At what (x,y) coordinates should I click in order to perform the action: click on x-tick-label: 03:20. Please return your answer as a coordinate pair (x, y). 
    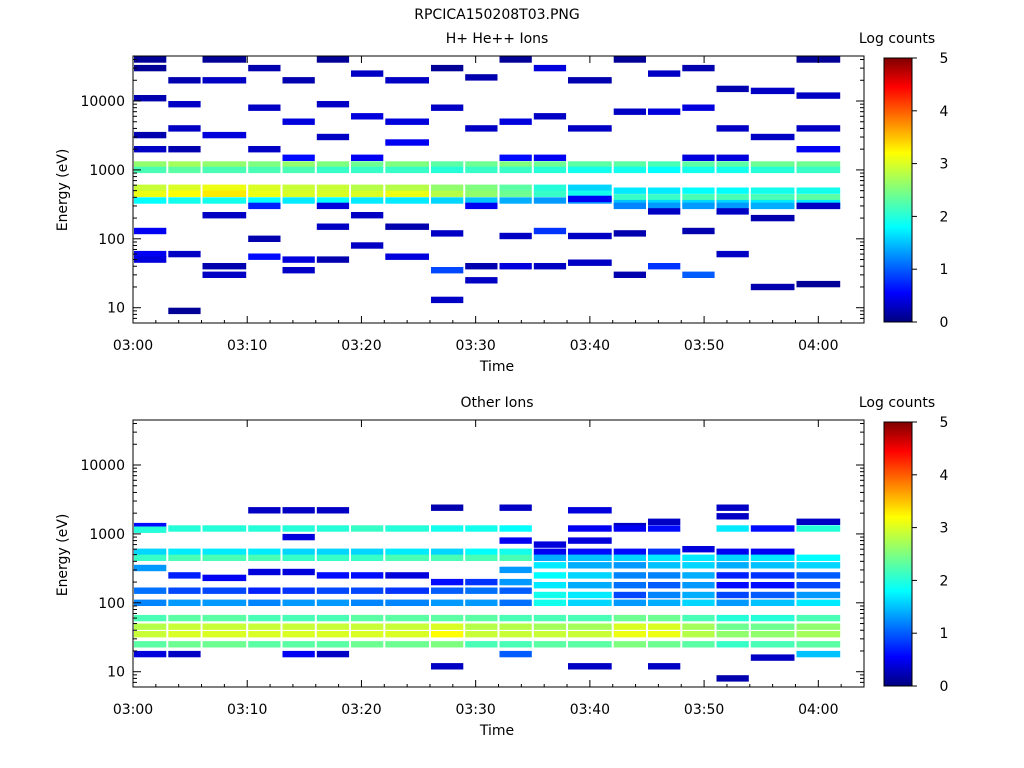
    Looking at the image, I should click on (361, 346).